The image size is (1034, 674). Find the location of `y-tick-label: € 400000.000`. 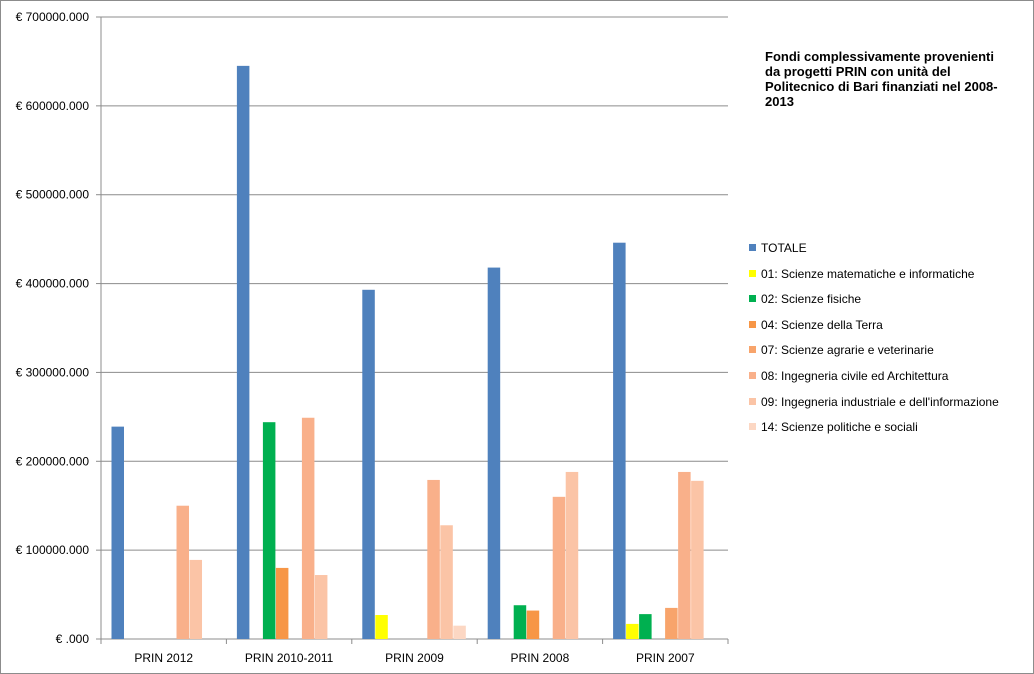

y-tick-label: € 400000.000 is located at coordinates (53, 284).